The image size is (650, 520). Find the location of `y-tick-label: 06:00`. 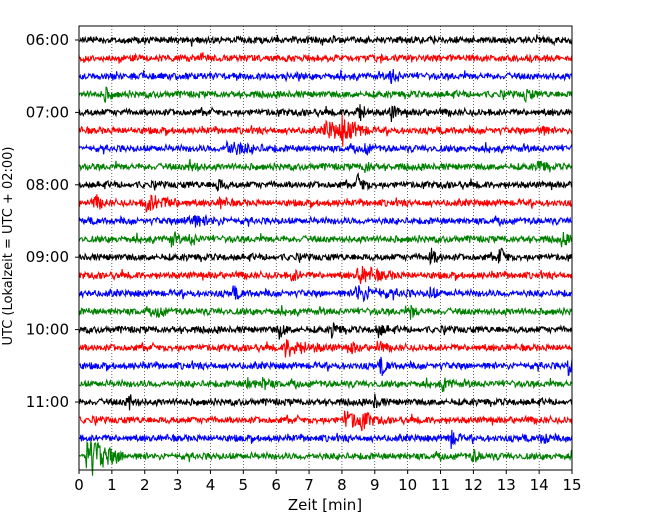

y-tick-label: 06:00 is located at coordinates (47, 40).